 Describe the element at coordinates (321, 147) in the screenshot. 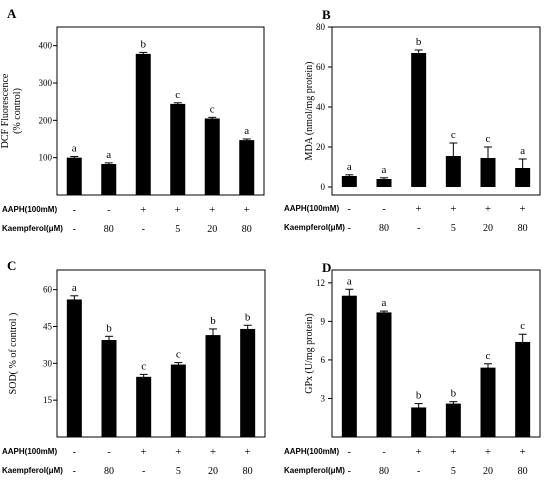

I see `y-tick-label: 20` at that location.